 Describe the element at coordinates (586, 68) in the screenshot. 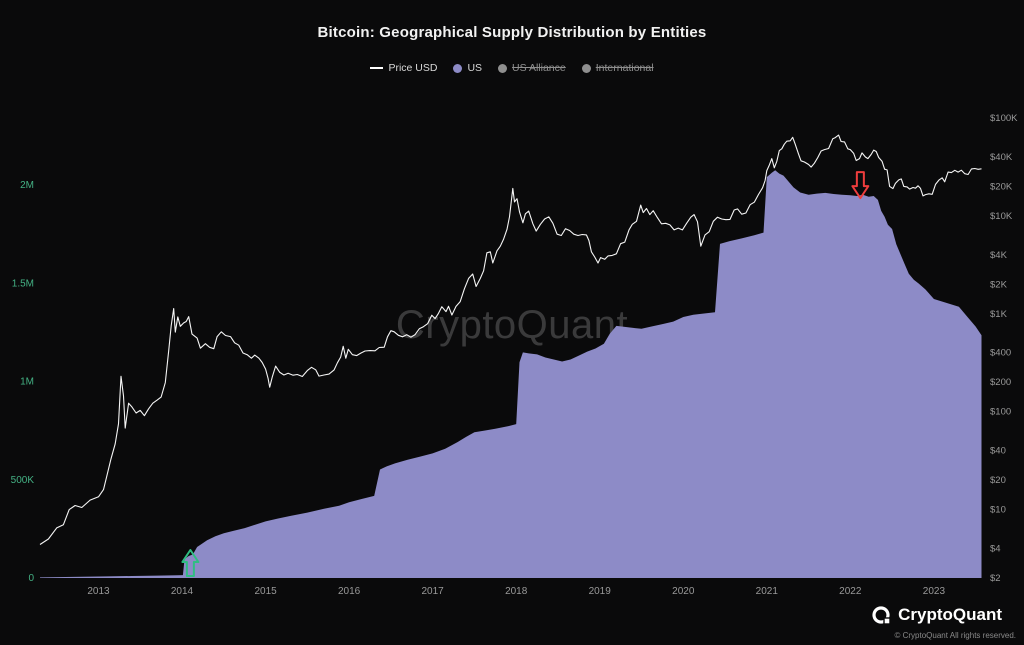

I see `international-dot-marker-icon` at that location.